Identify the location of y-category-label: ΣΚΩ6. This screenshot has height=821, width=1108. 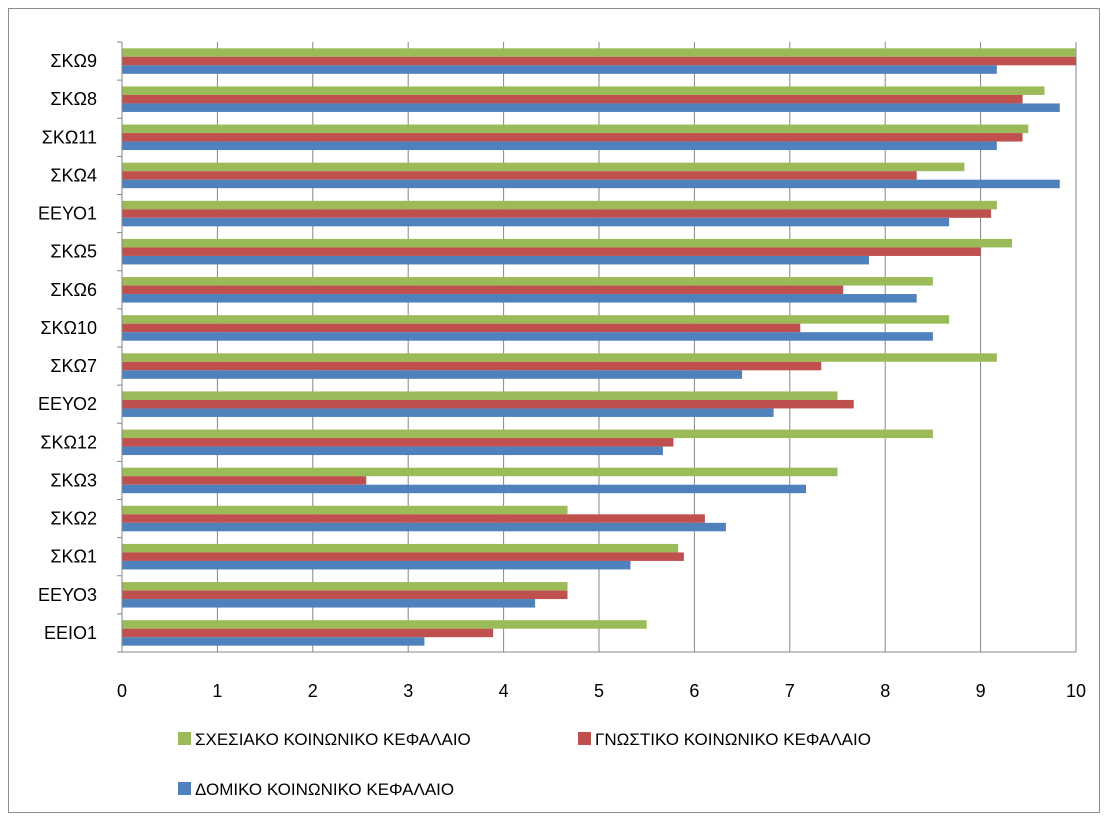
(73, 290).